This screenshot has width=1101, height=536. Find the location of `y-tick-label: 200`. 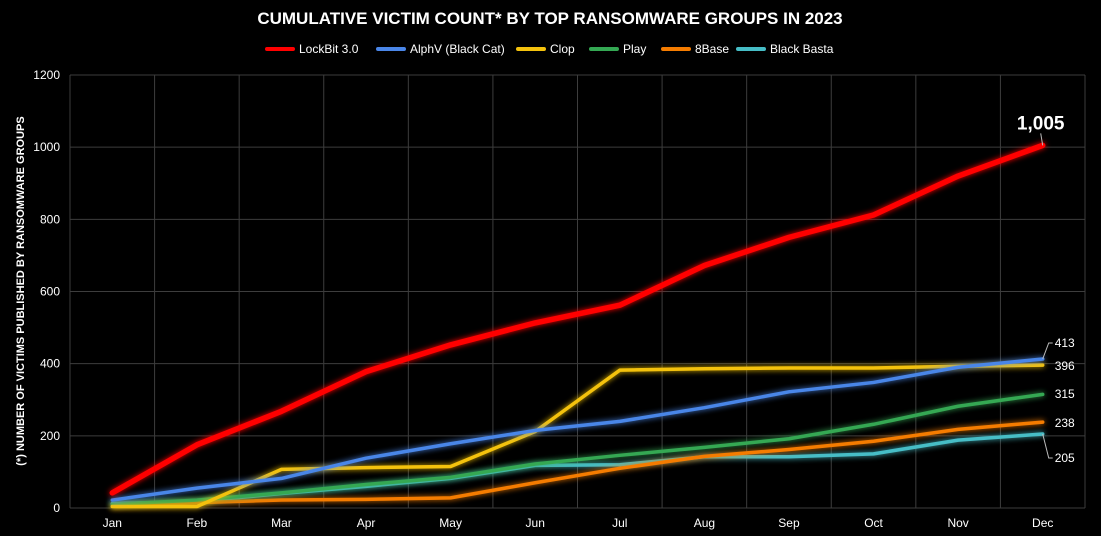

y-tick-label: 200 is located at coordinates (50, 436).